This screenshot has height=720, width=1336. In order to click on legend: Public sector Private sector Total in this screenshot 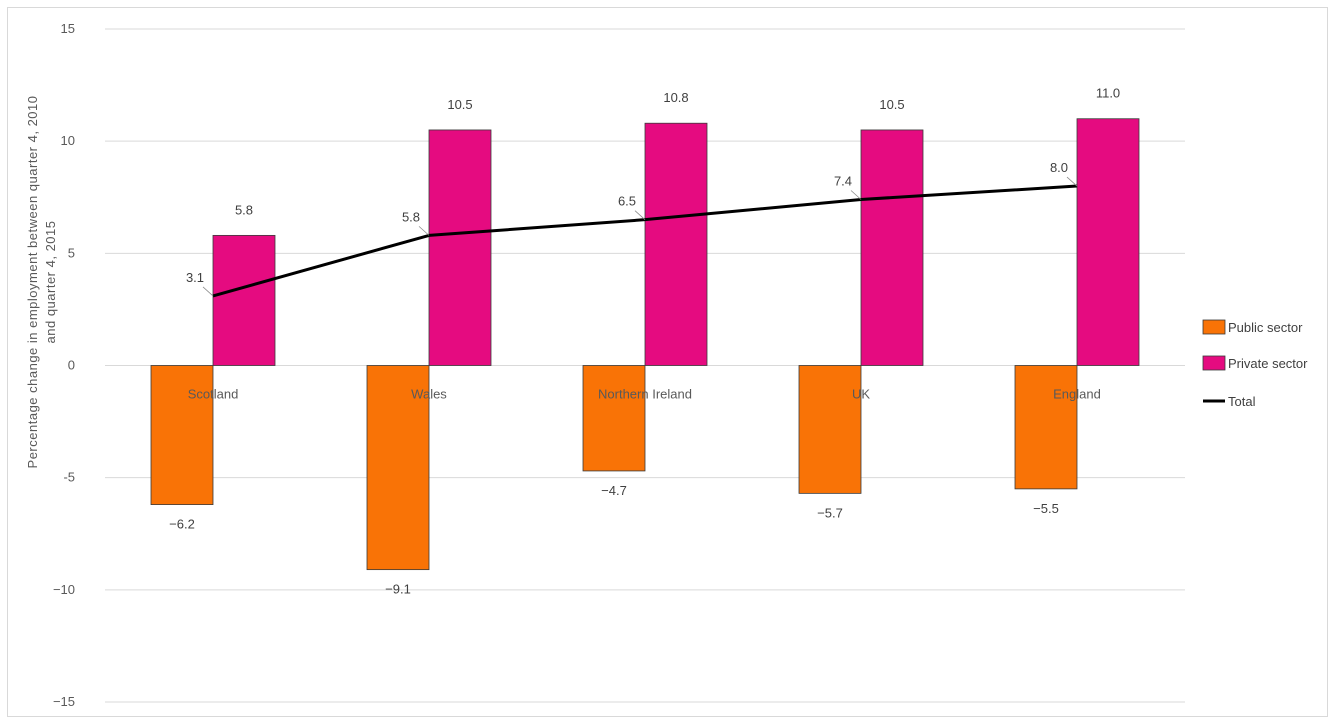, I will do `click(1255, 364)`.